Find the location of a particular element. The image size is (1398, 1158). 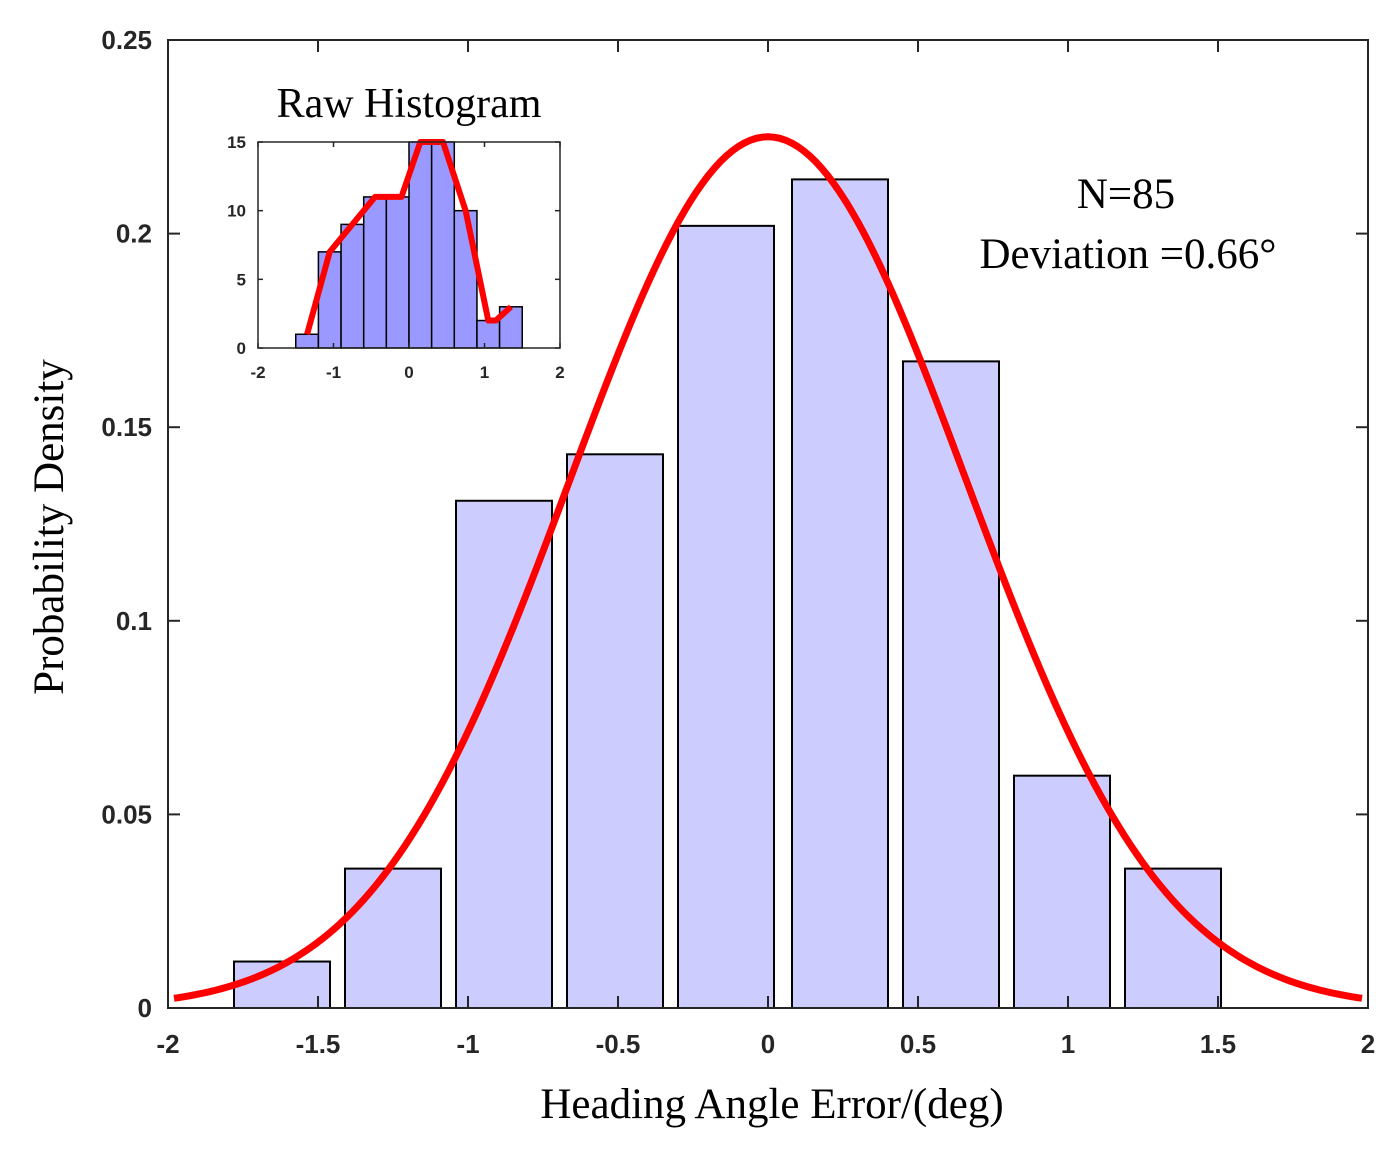

inset-trend-line is located at coordinates (408, 237).